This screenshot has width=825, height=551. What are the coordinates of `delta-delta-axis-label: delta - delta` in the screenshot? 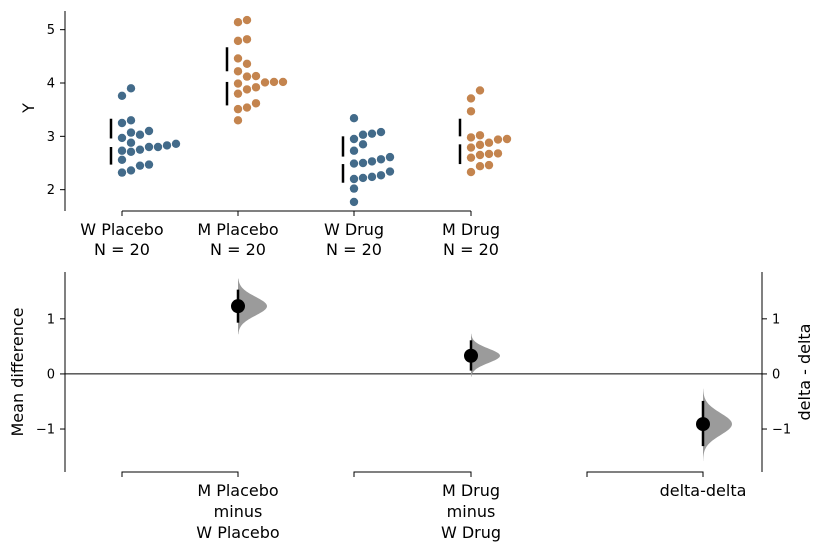 It's located at (804, 372).